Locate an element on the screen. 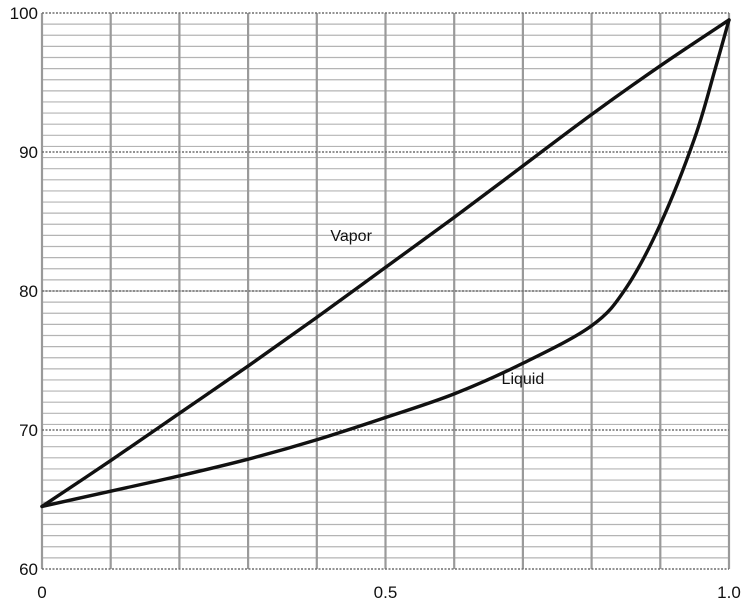 The image size is (751, 604). x-tick-label: 0.5 is located at coordinates (386, 592).